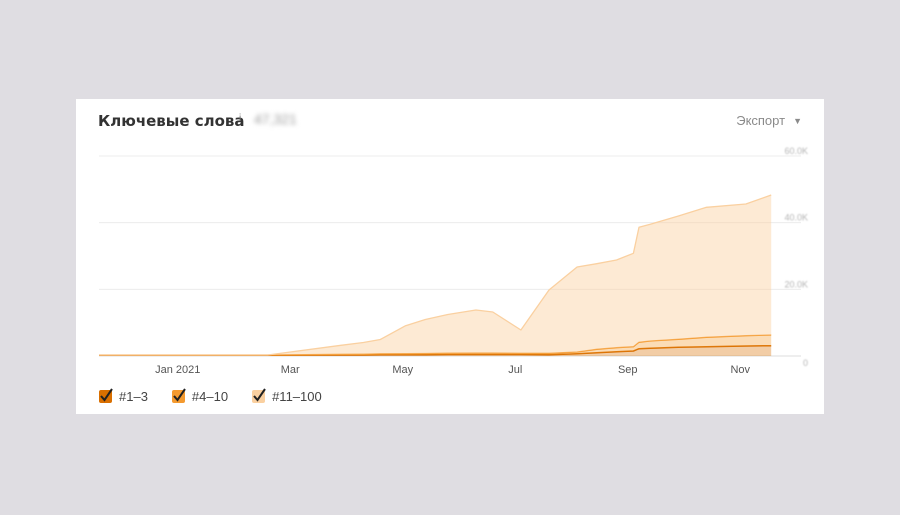 The image size is (900, 515). I want to click on legend-label: #11–100, so click(297, 396).